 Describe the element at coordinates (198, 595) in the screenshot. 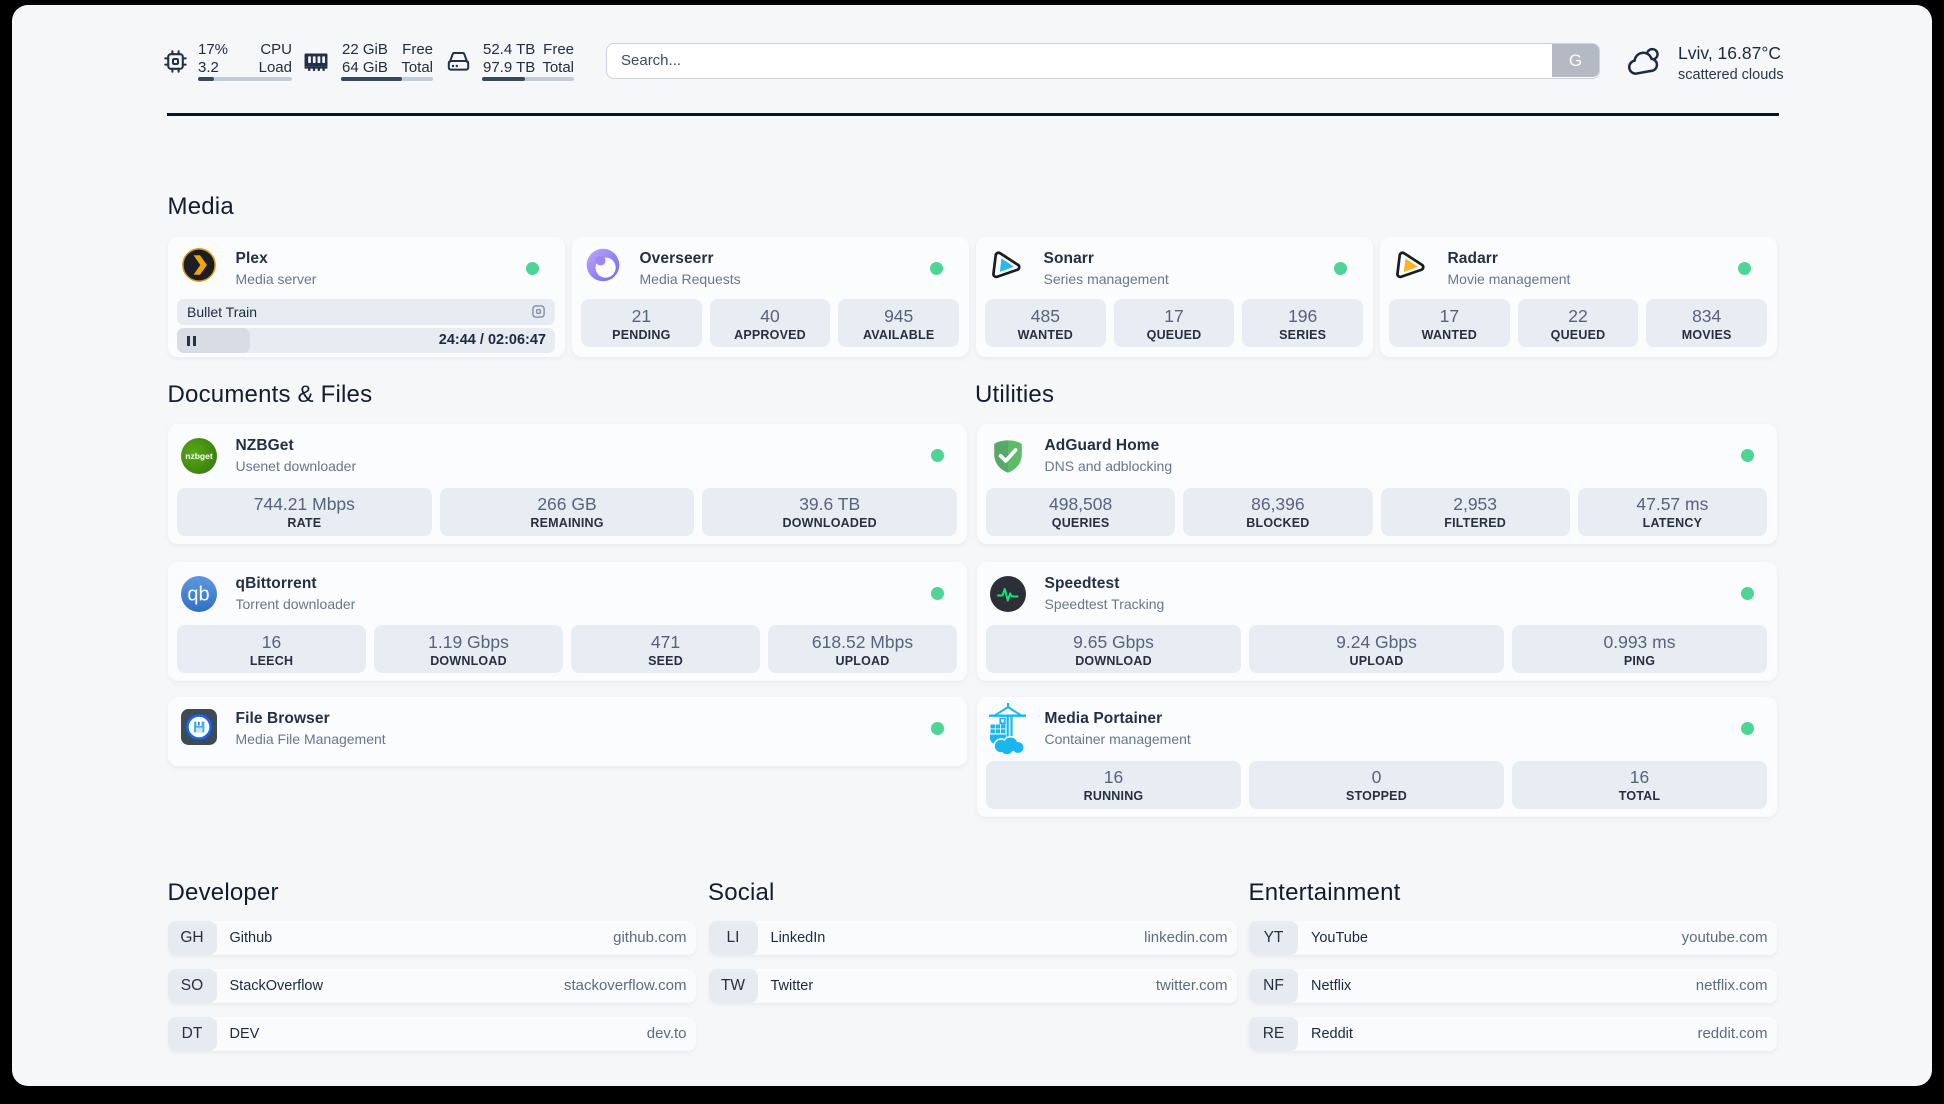

I see `svg-text: qb` at that location.